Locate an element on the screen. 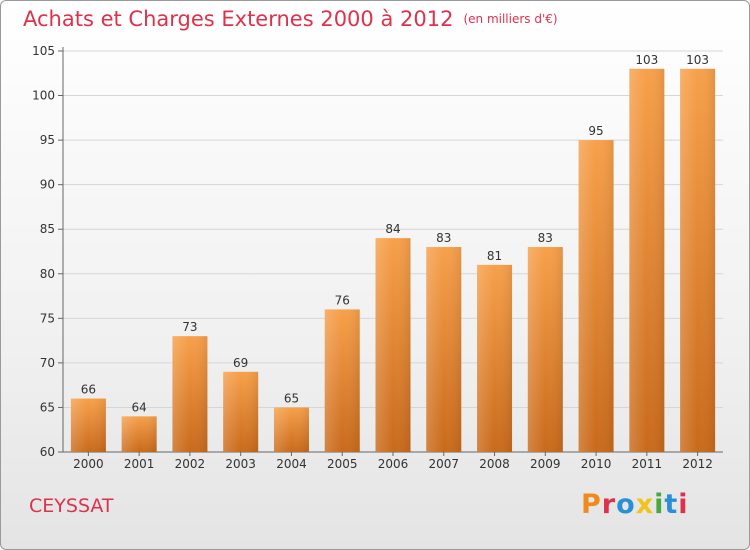 This screenshot has width=750, height=550. value-label-2008: 81 is located at coordinates (494, 256).